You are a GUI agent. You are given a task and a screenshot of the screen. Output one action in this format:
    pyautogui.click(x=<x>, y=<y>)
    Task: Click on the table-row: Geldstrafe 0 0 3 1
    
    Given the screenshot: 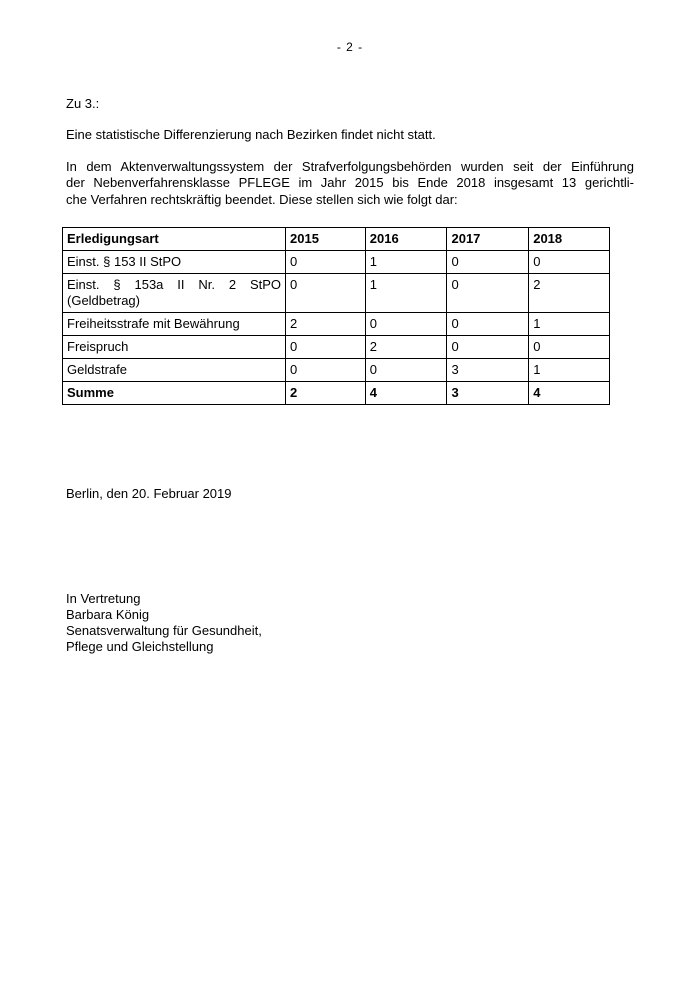 What is the action you would take?
    pyautogui.click(x=335, y=370)
    